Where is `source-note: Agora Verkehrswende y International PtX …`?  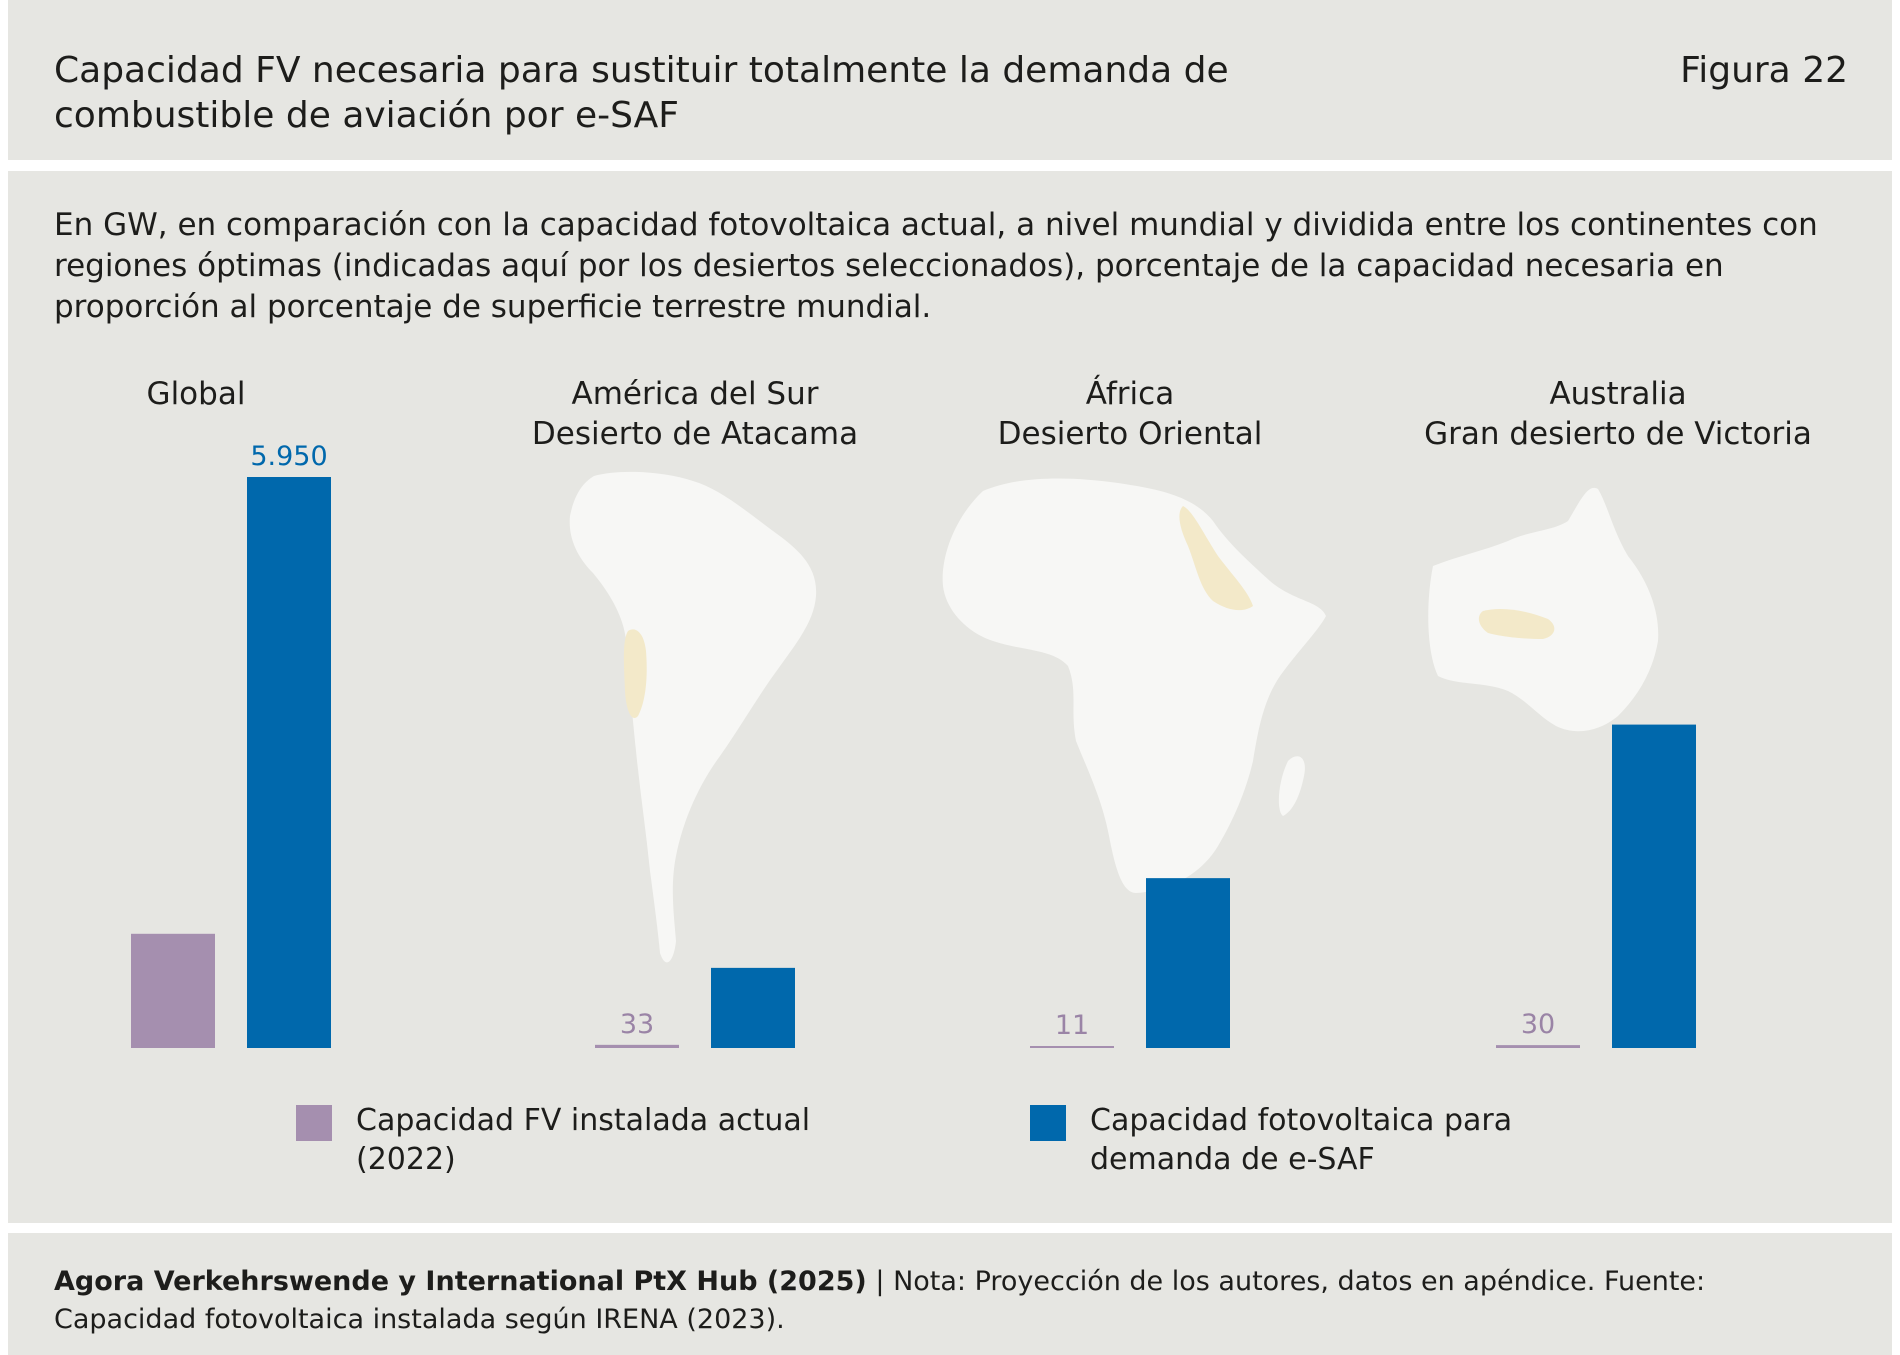
source-note: Agora Verkehrswende y International PtX … is located at coordinates (954, 1301).